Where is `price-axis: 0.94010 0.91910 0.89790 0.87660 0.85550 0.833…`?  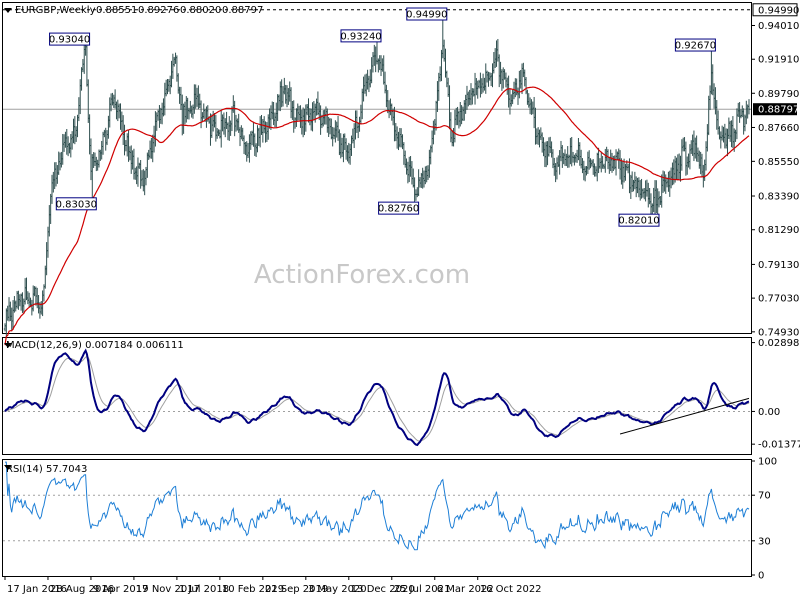
price-axis: 0.94010 0.91910 0.89790 0.87660 0.85550 0.833… is located at coordinates (775, 170).